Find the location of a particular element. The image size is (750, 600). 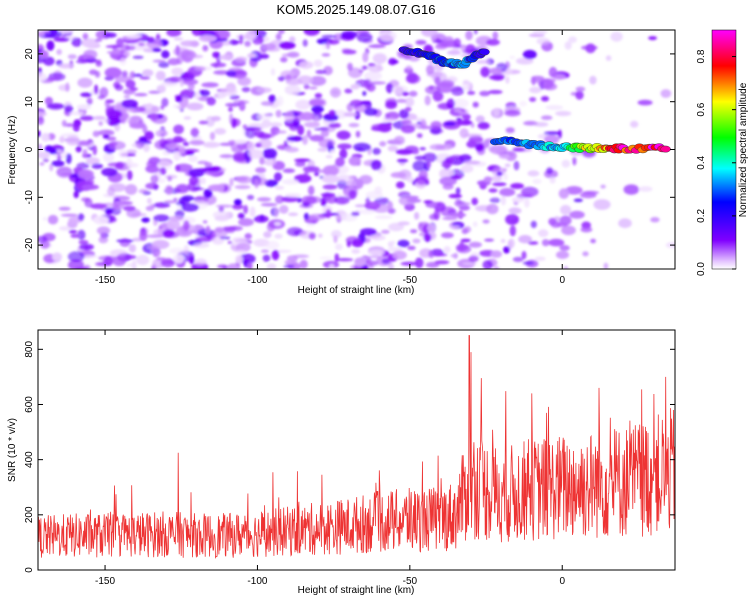

heatmap-feature is located at coordinates (580, 145).